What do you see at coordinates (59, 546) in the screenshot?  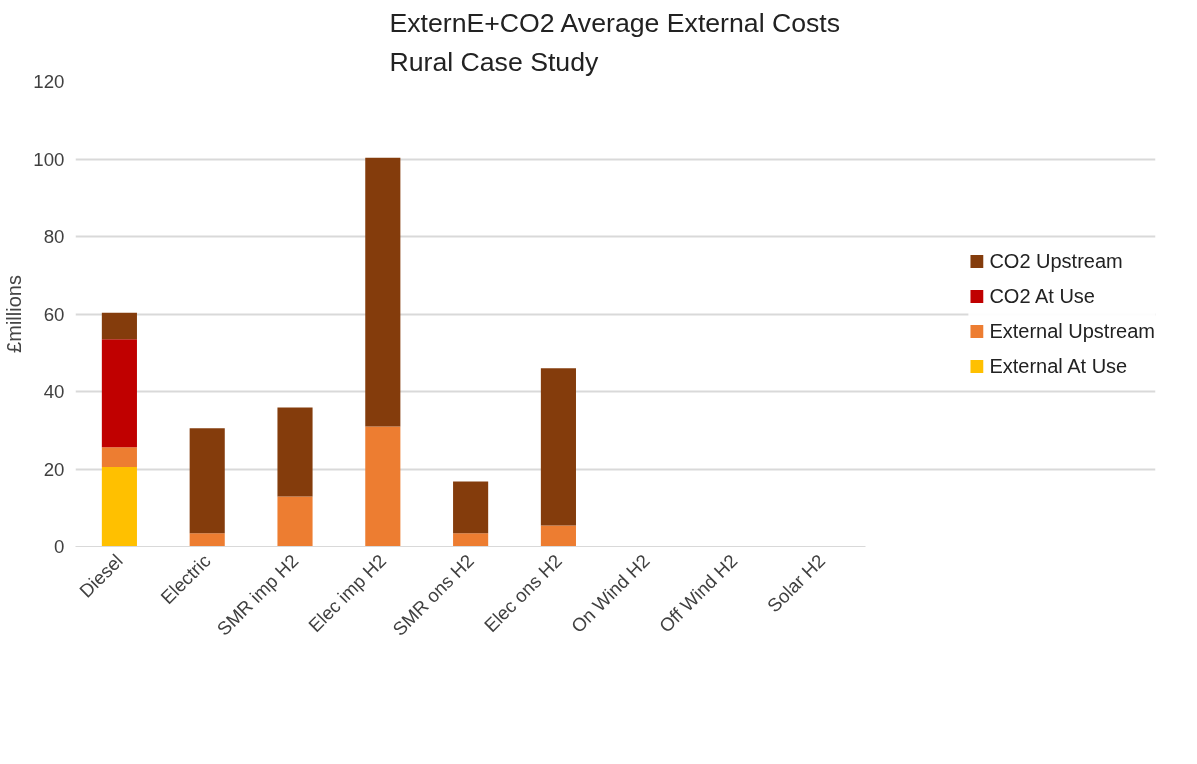 I see `y-tick-label: 0` at bounding box center [59, 546].